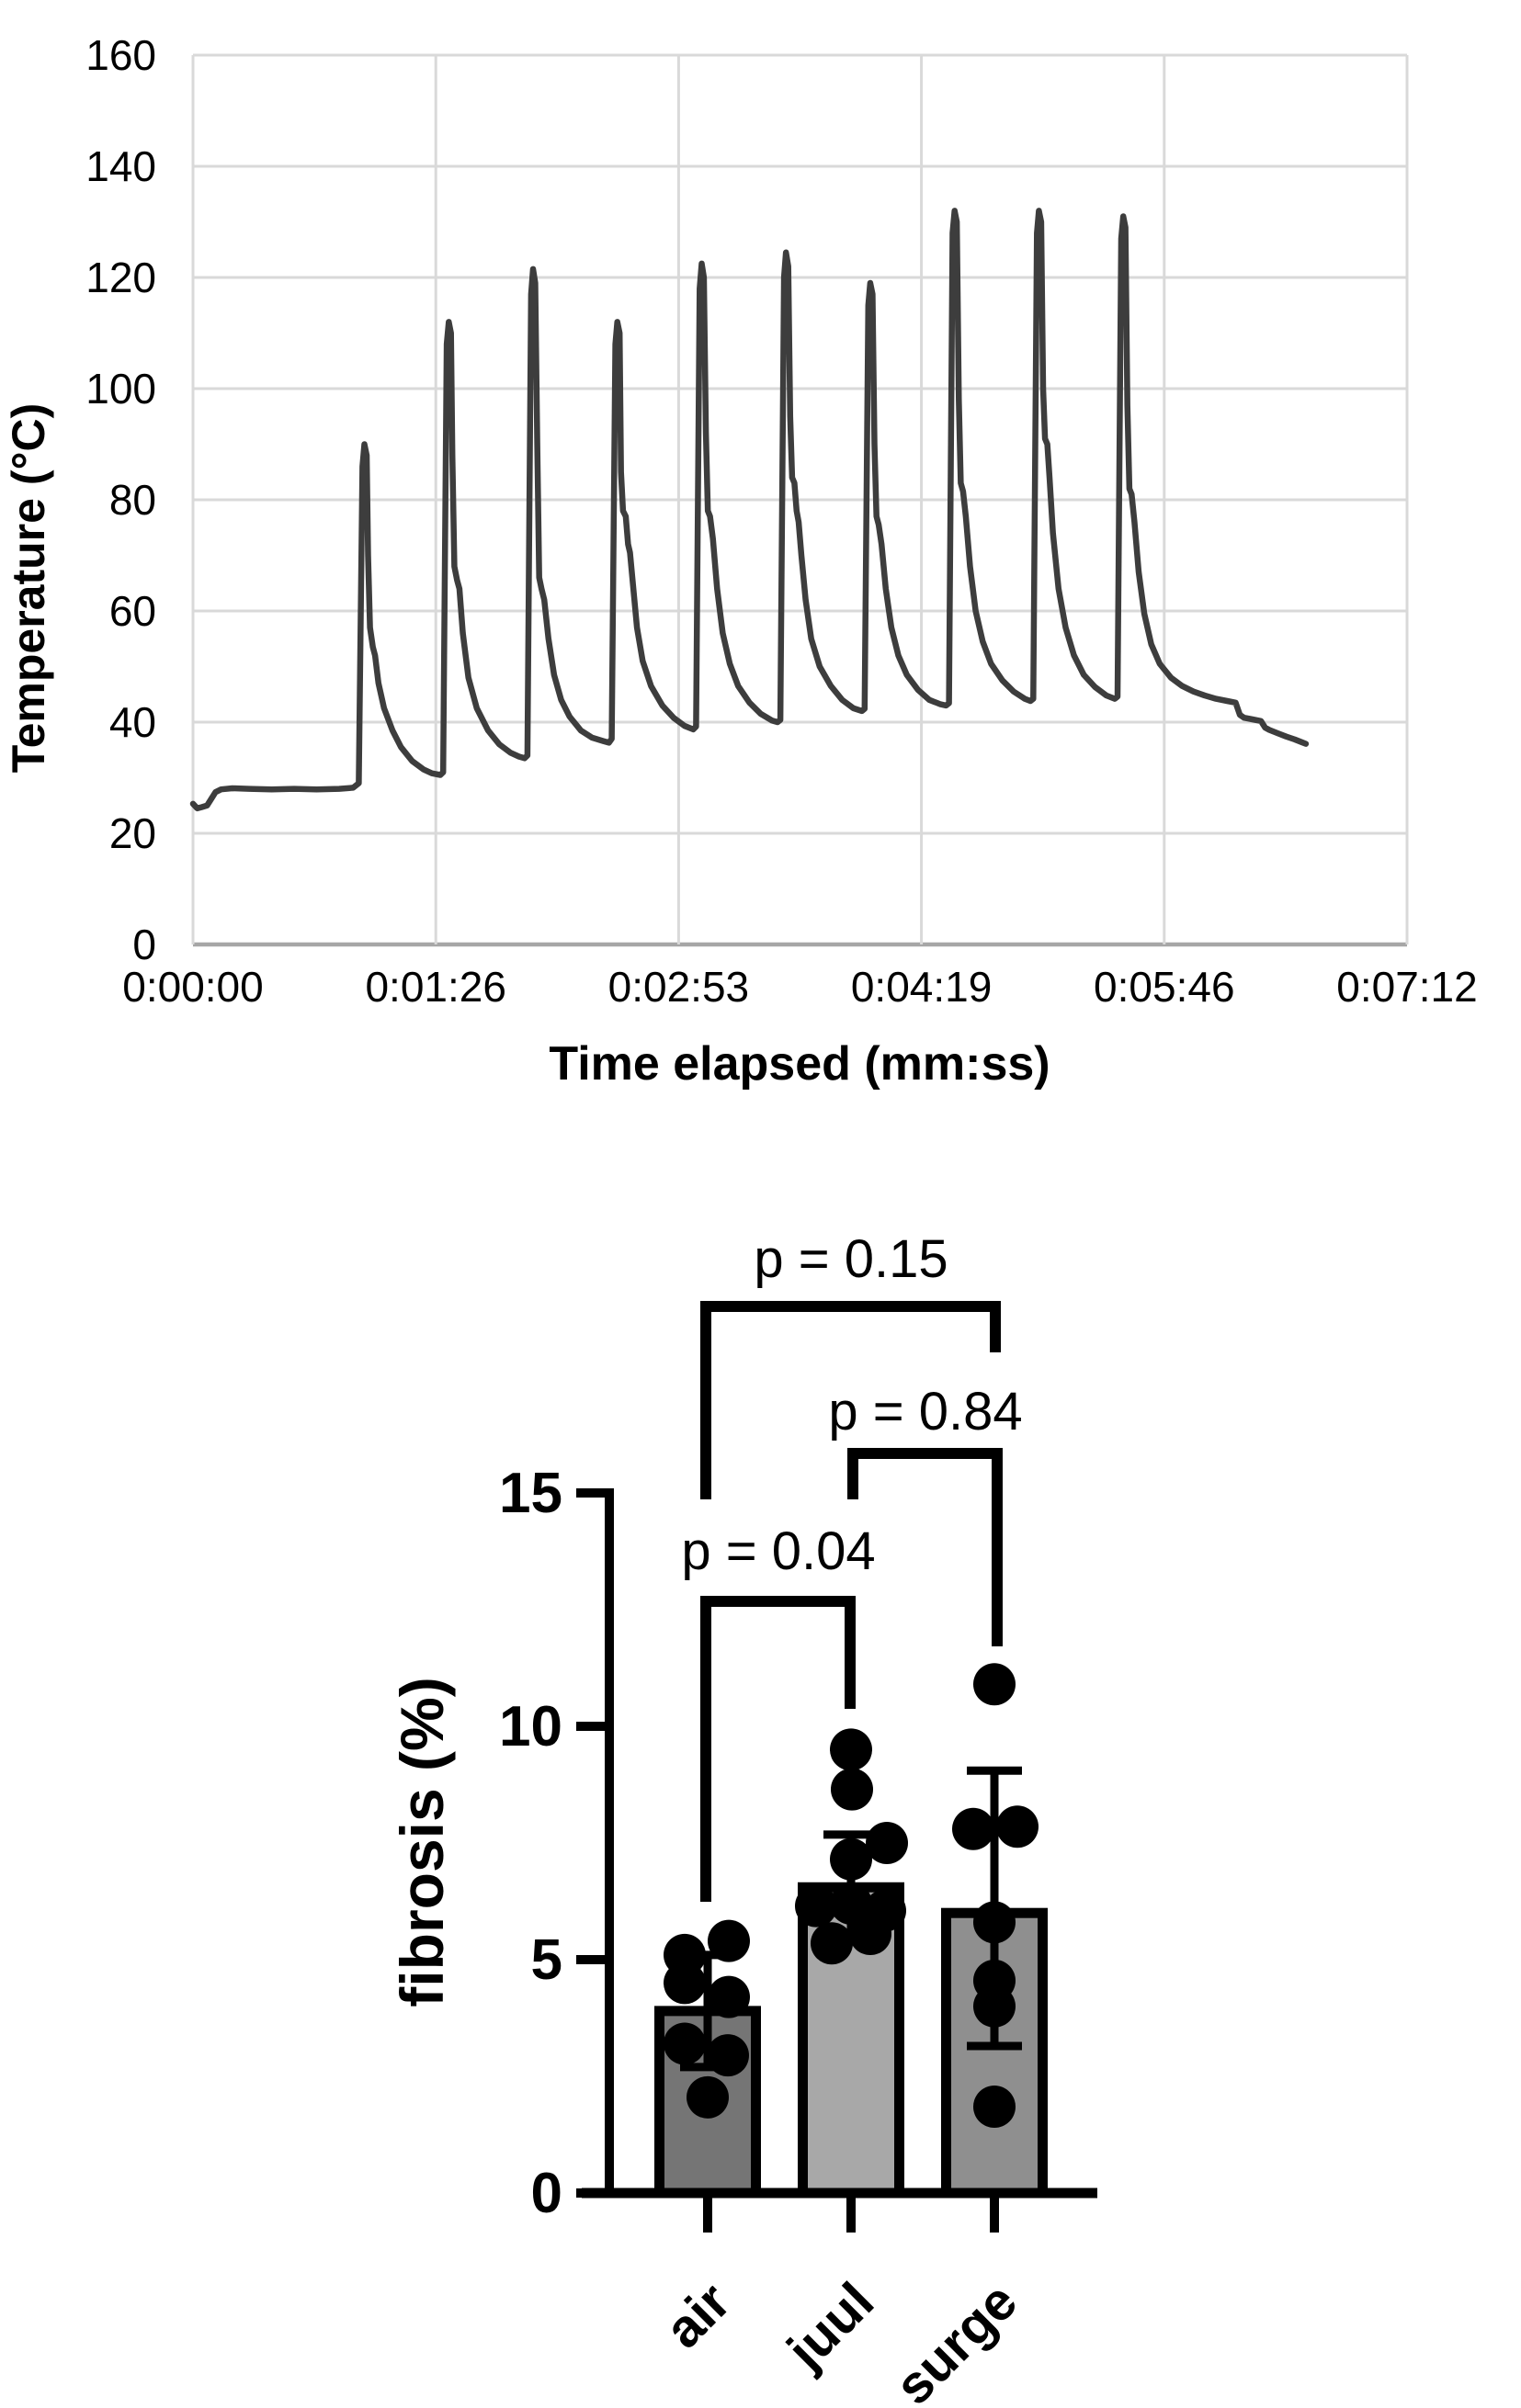  I want to click on significance-label: p = 0.84, so click(925, 1411).